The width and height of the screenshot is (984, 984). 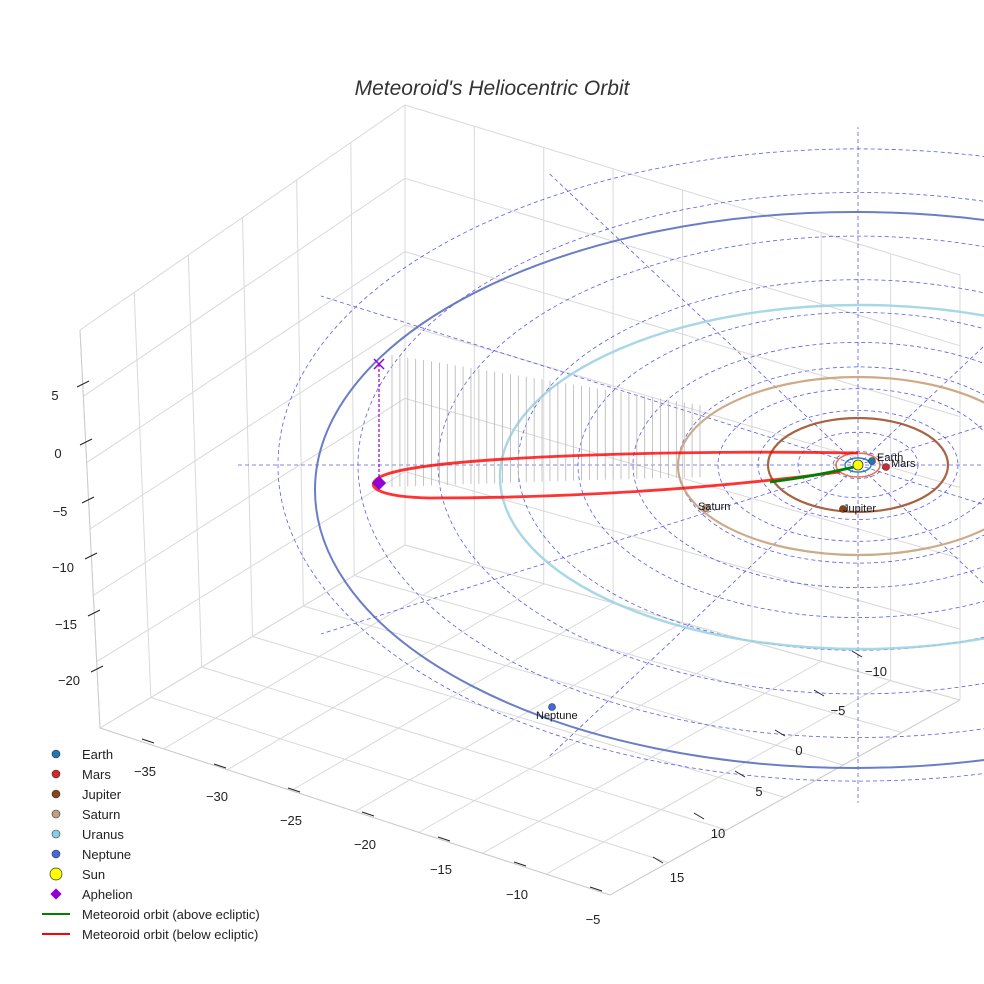 I want to click on legend-label: Neptune, so click(x=107, y=854).